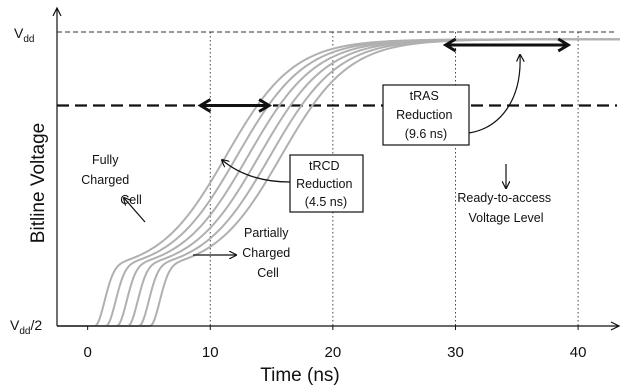  What do you see at coordinates (111, 180) in the screenshot?
I see `label-fully-charged: Fully Charged Cell` at bounding box center [111, 180].